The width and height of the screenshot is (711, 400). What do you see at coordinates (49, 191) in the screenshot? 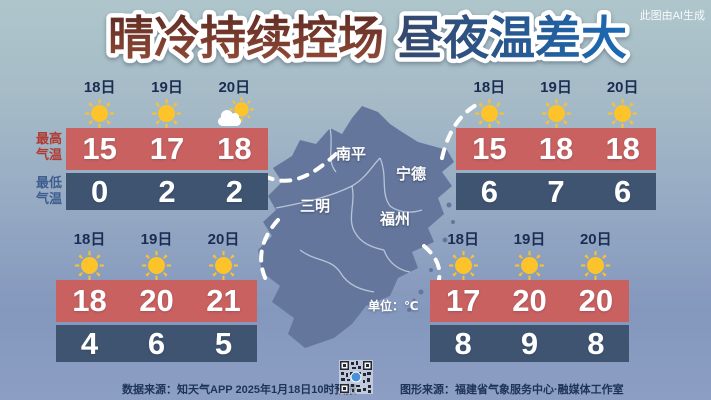
I see `low-temp-label: 最低 气温` at bounding box center [49, 191].